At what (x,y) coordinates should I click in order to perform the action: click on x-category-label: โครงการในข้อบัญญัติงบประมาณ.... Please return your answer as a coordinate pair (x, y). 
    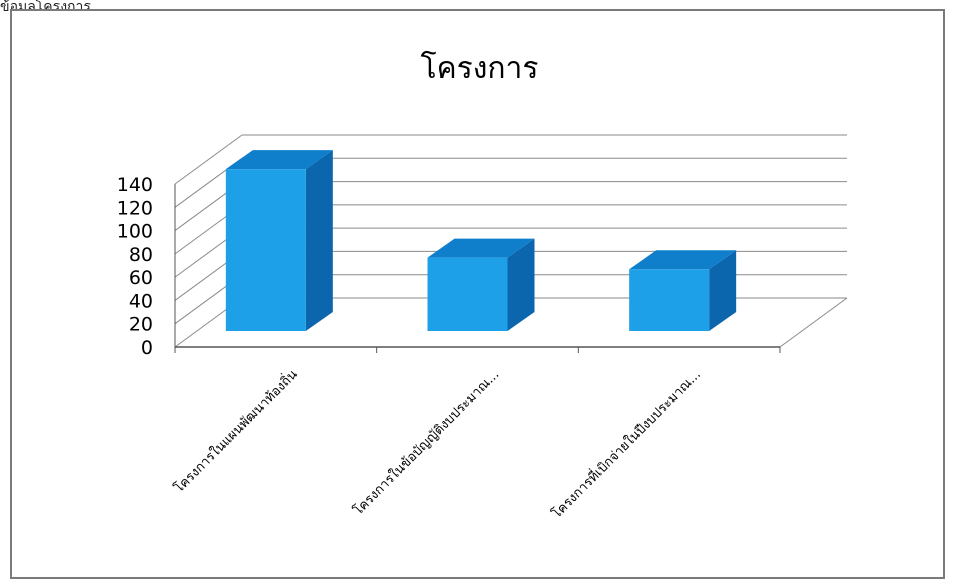
    Looking at the image, I should click on (426, 443).